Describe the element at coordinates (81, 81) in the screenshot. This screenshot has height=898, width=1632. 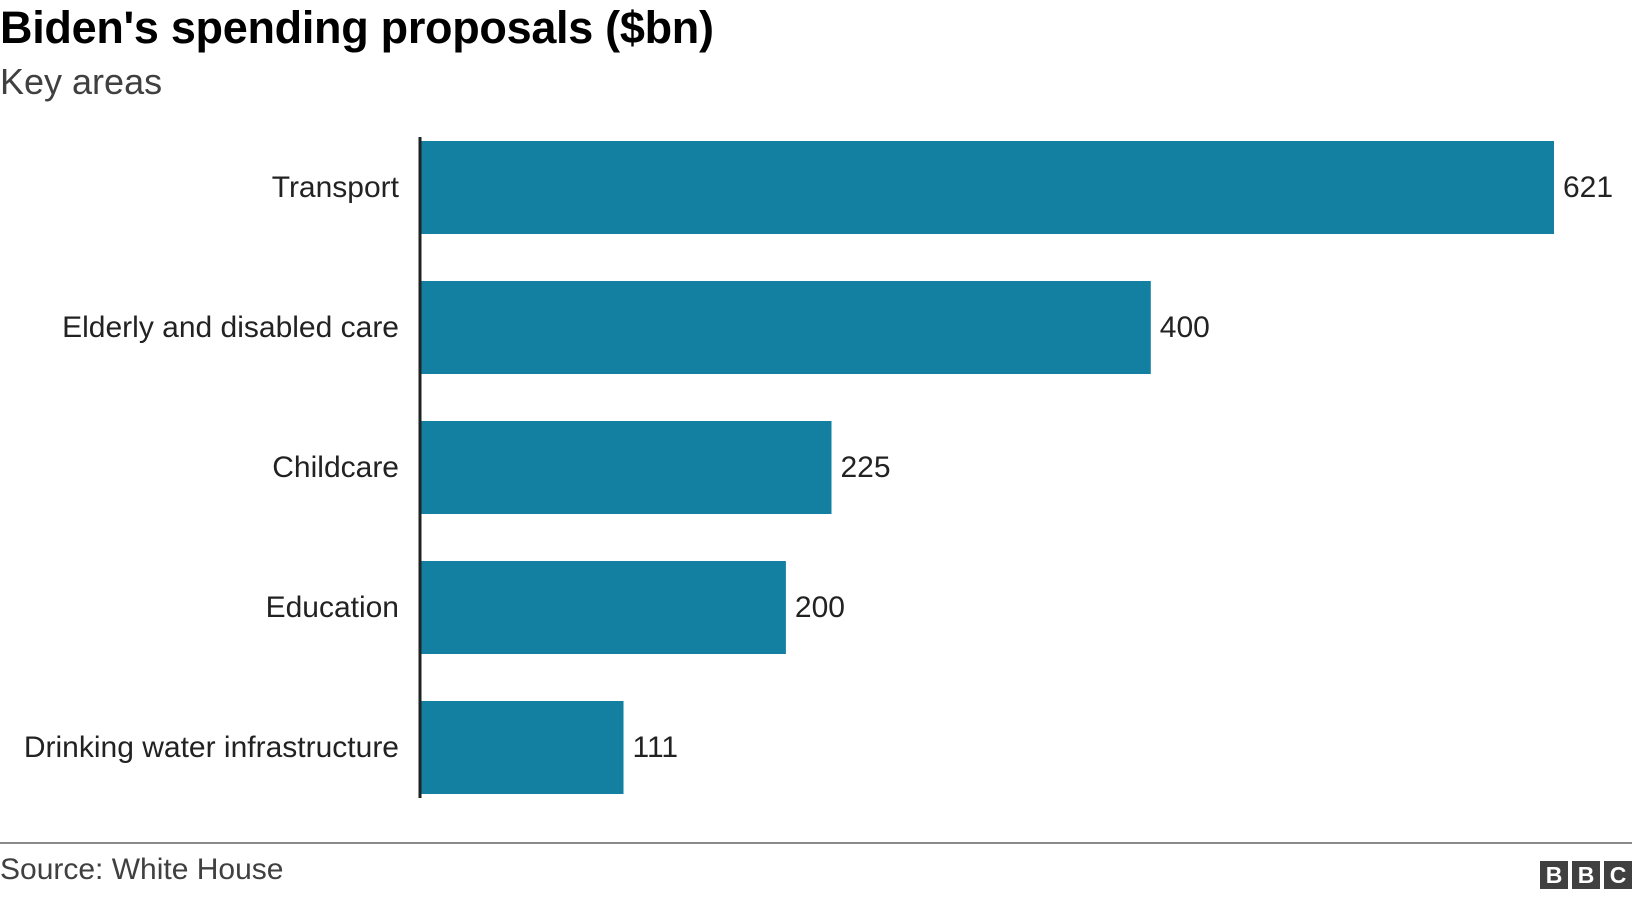
I see `chart-subtitle: Key areas` at that location.